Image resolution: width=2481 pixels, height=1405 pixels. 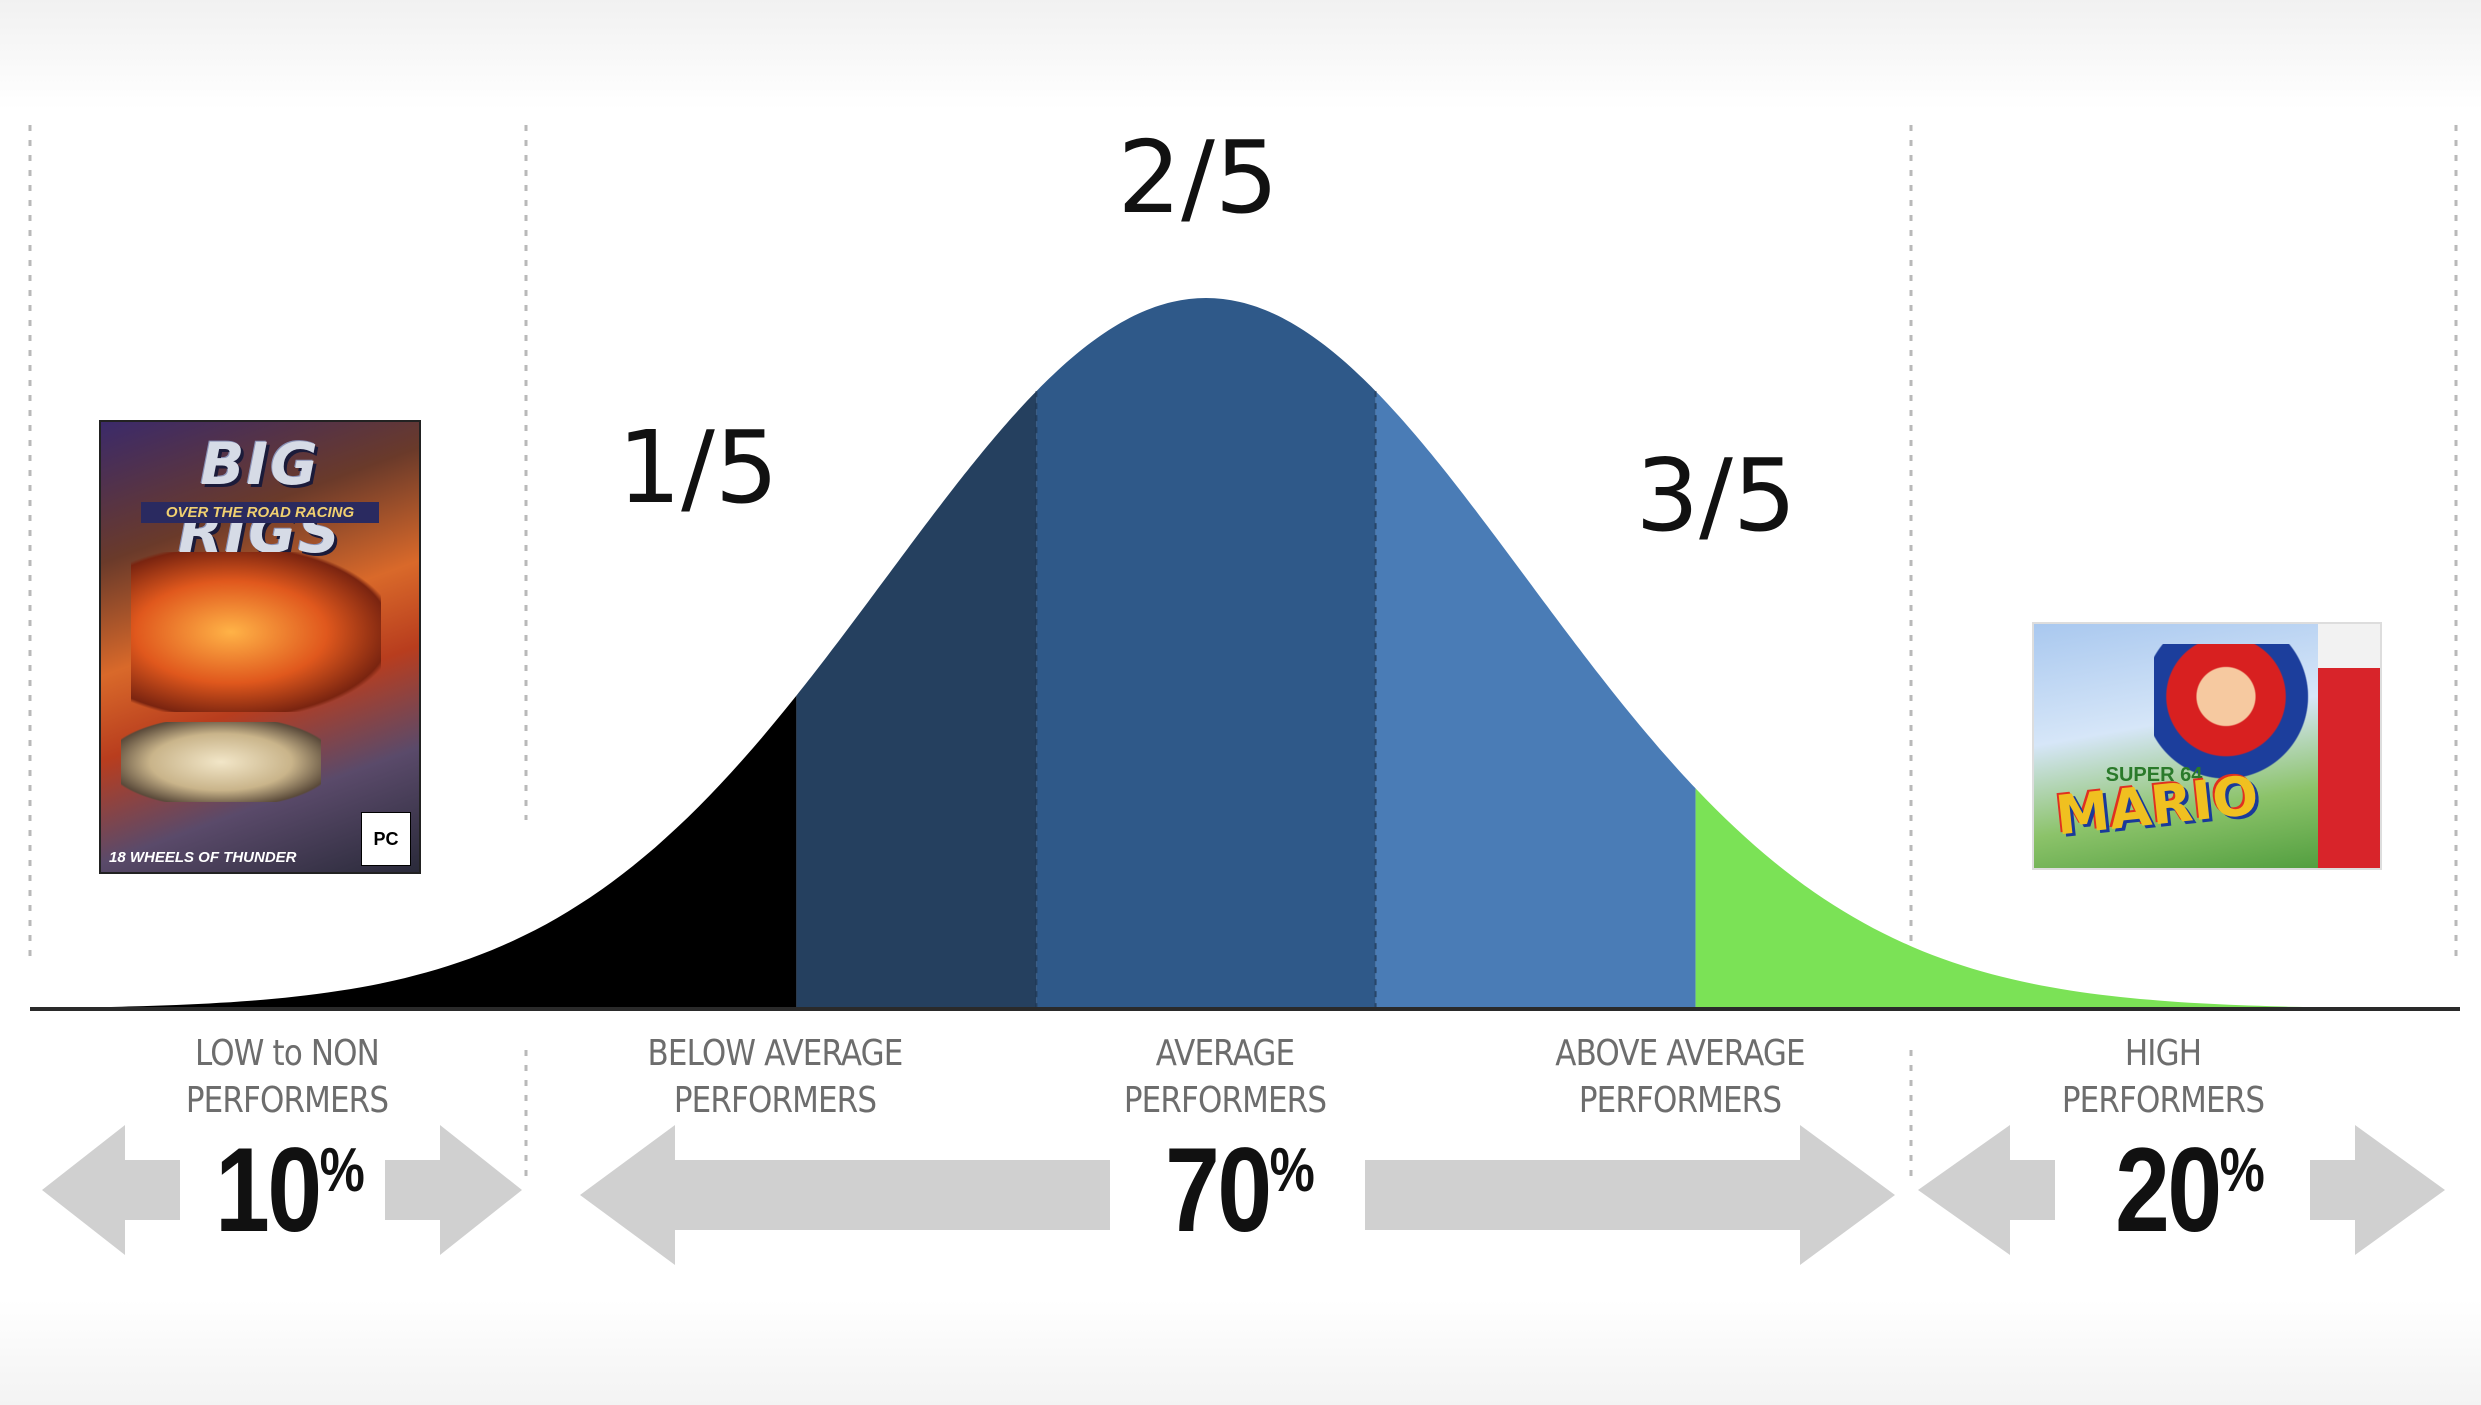 I want to click on label-low-performers: LOW to NON PERFORMERS, so click(x=287, y=1077).